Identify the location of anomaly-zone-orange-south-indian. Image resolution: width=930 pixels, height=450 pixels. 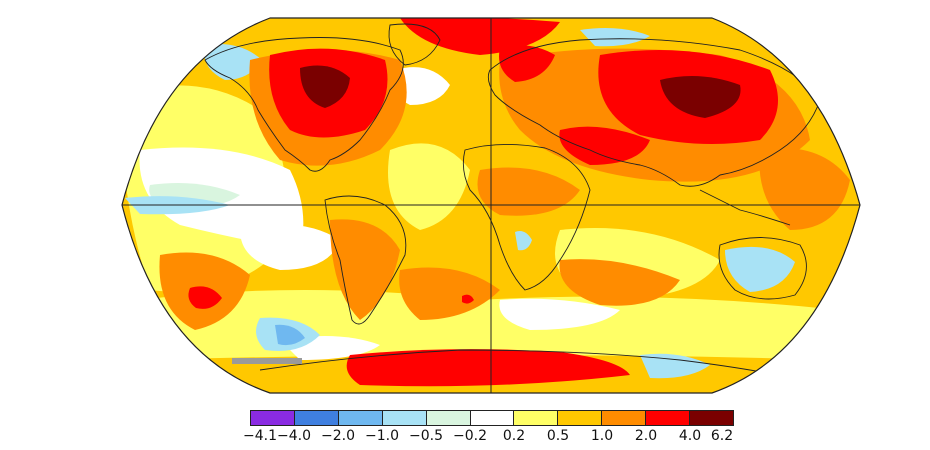
(619, 282).